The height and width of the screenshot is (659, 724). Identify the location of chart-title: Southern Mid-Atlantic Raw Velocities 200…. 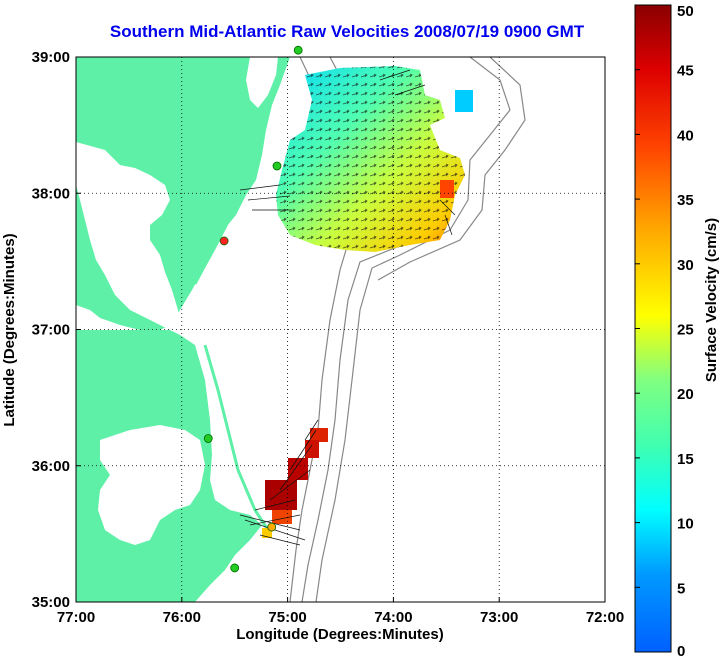
(347, 31).